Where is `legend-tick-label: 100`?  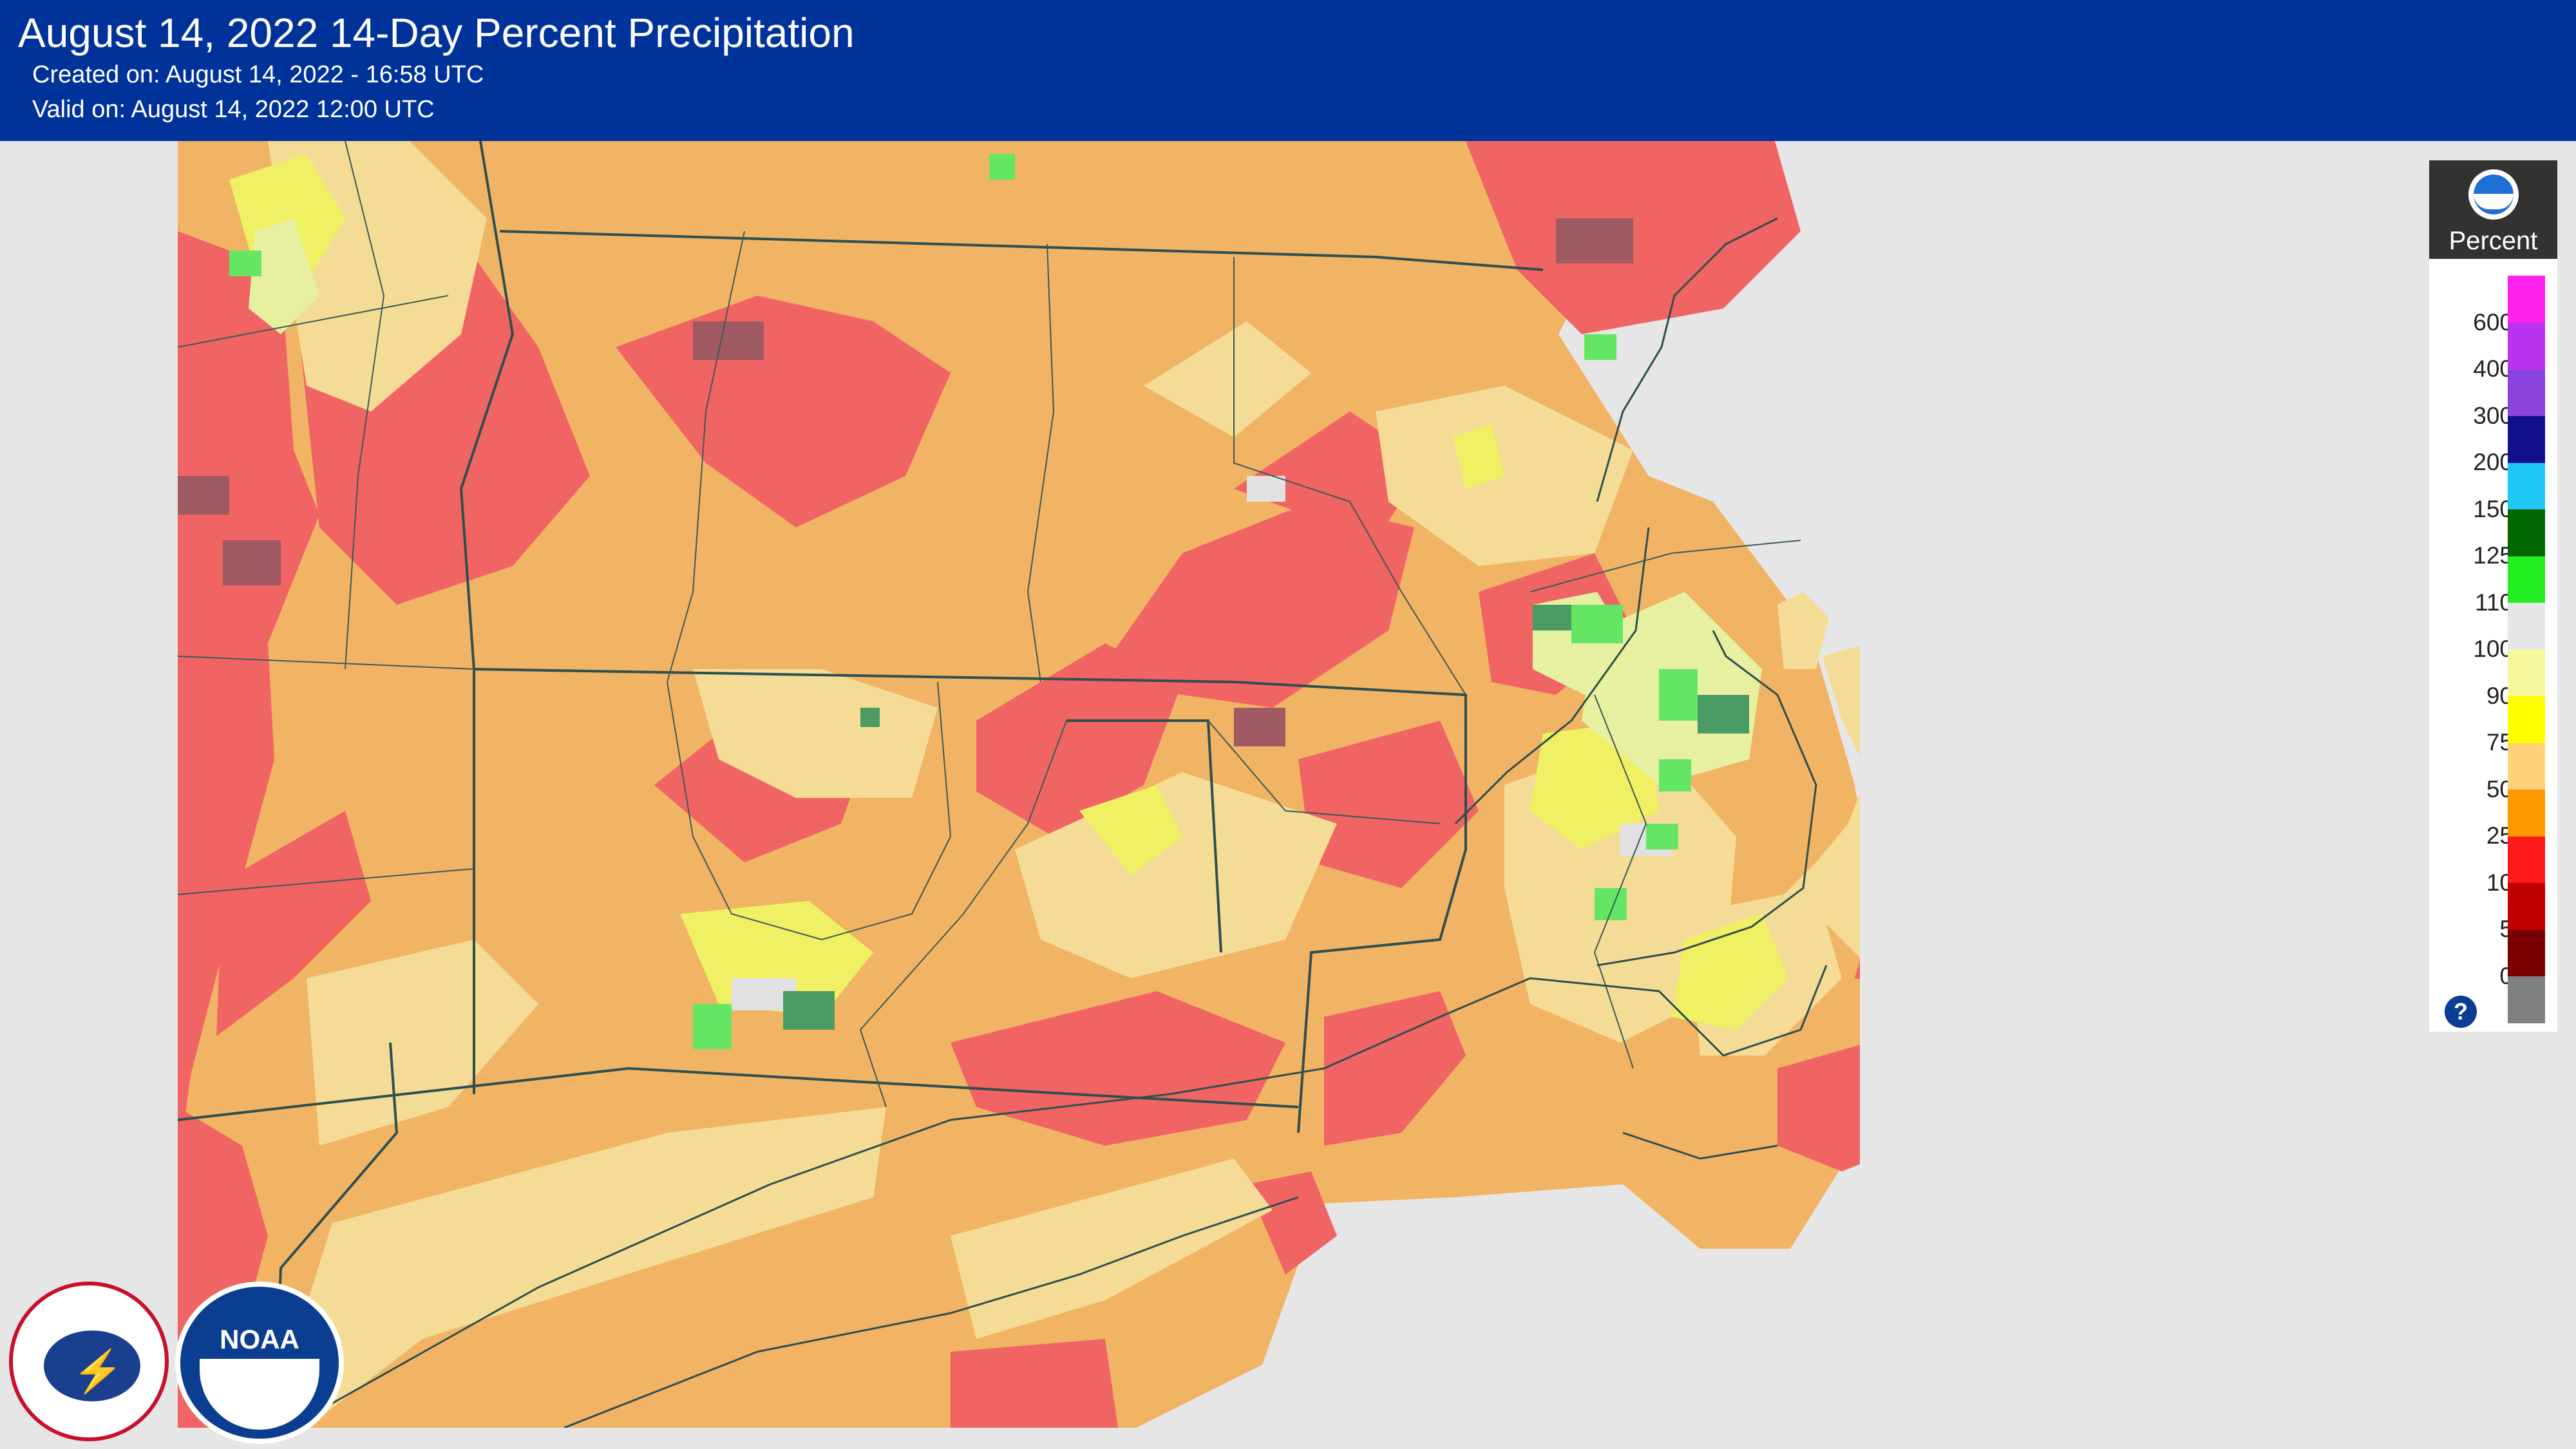 legend-tick-label: 100 is located at coordinates (2493, 649).